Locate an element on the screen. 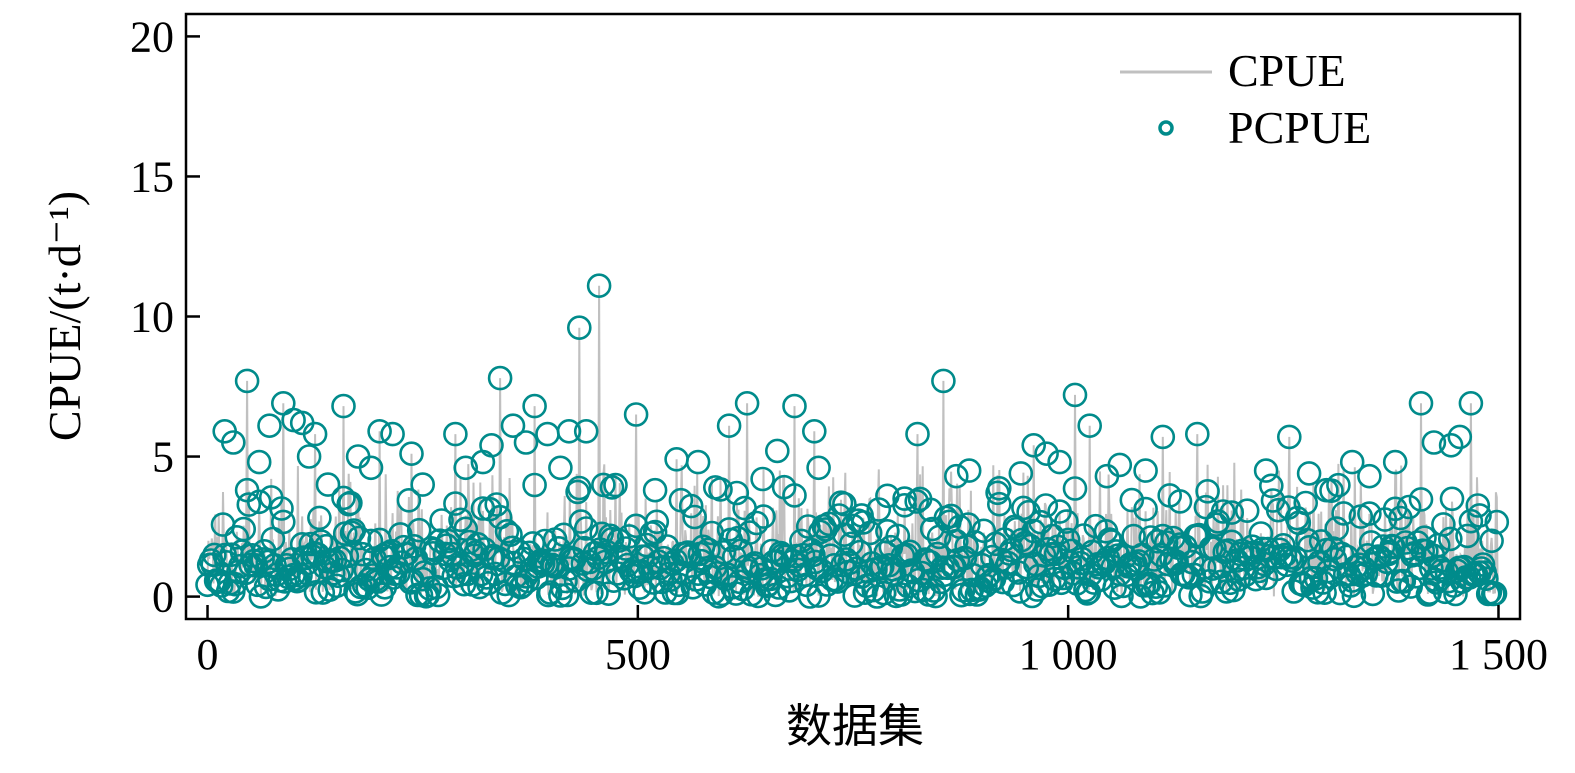 This screenshot has height=773, width=1575. y-tick-label: 0 is located at coordinates (163, 597).